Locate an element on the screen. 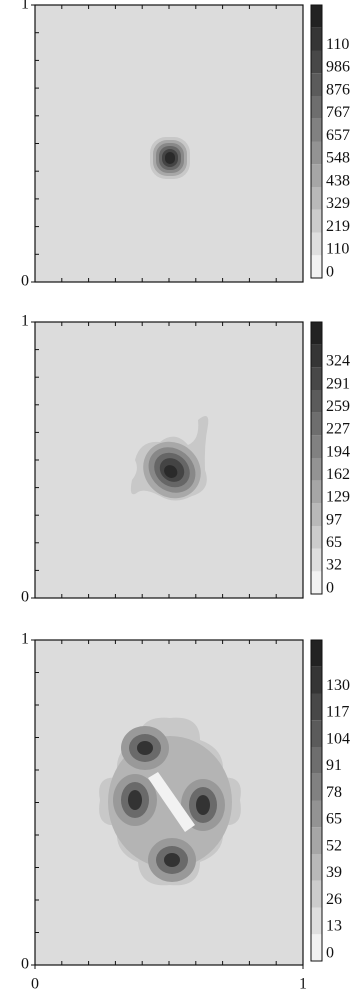  colorbar-label: 324 is located at coordinates (338, 361).